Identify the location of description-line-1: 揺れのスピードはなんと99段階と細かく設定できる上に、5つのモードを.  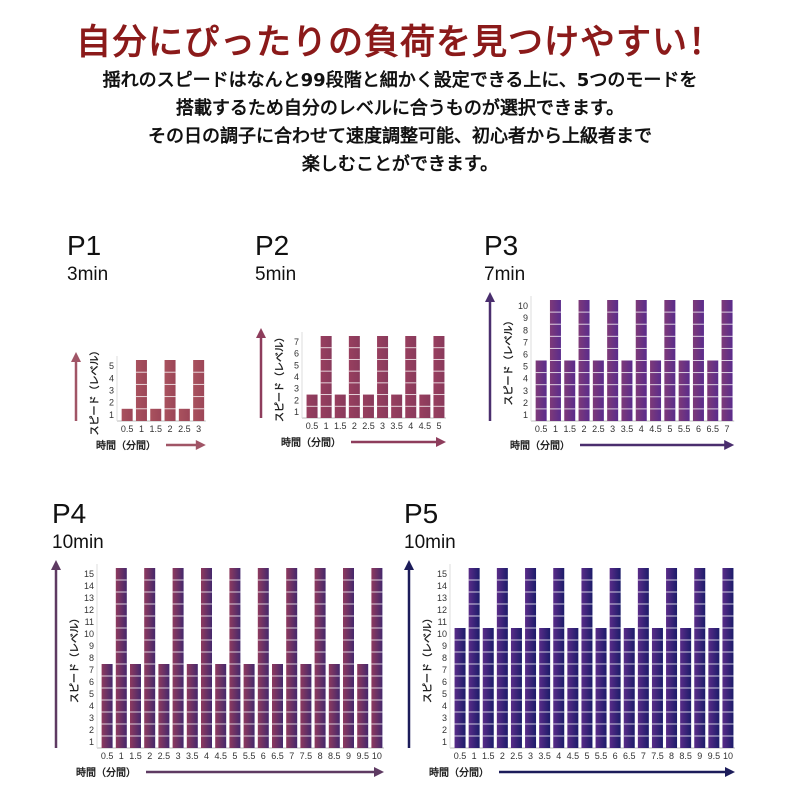
(400, 80).